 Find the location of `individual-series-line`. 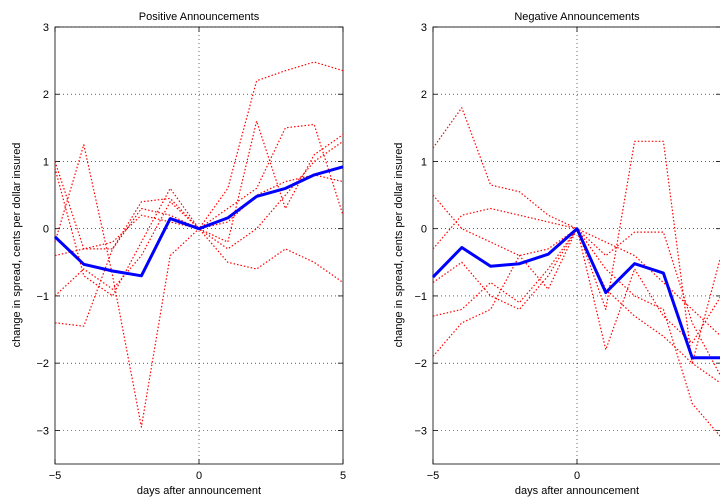

individual-series-line is located at coordinates (576, 292).